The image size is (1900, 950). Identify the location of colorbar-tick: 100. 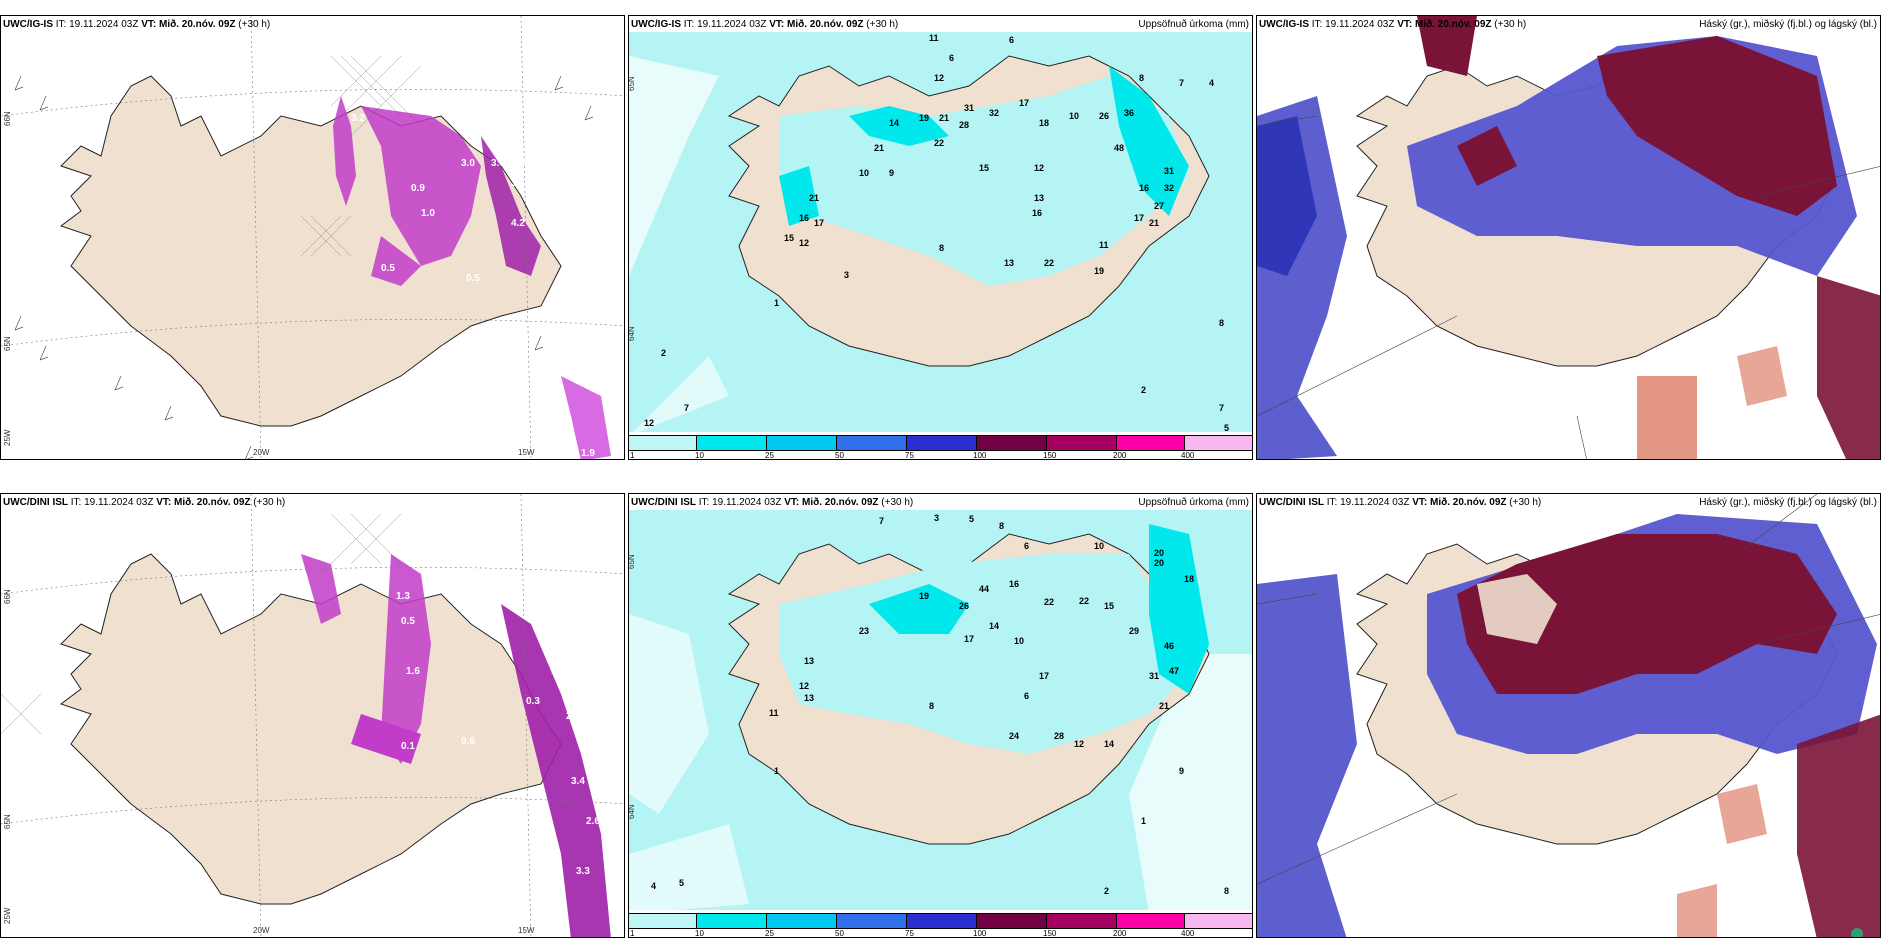
(980, 455).